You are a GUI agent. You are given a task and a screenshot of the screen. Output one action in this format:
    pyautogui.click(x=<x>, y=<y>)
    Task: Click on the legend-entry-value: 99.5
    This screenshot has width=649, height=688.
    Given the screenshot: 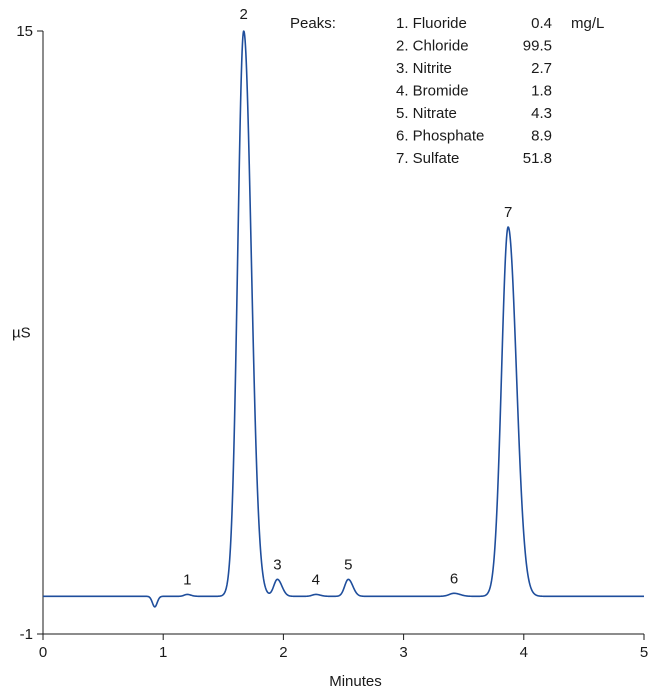 What is the action you would take?
    pyautogui.click(x=537, y=46)
    